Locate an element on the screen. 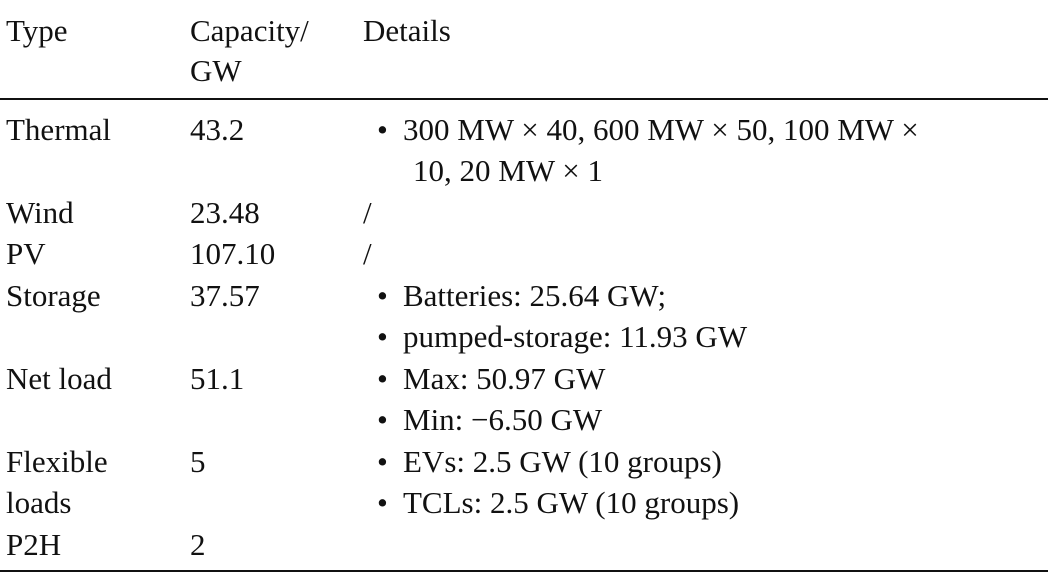 This screenshot has height=581, width=1048. row-wind-details: / is located at coordinates (367, 212).